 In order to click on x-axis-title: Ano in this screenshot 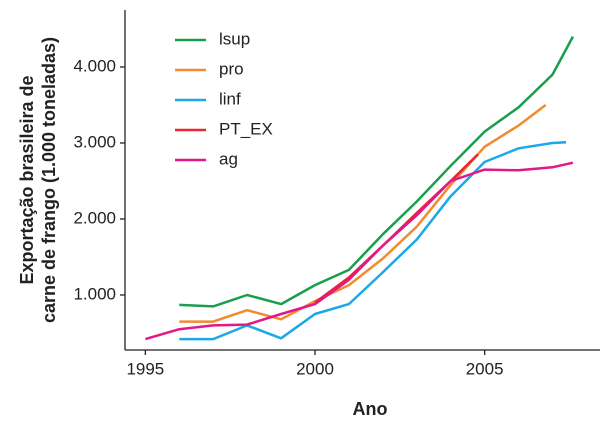, I will do `click(370, 409)`.